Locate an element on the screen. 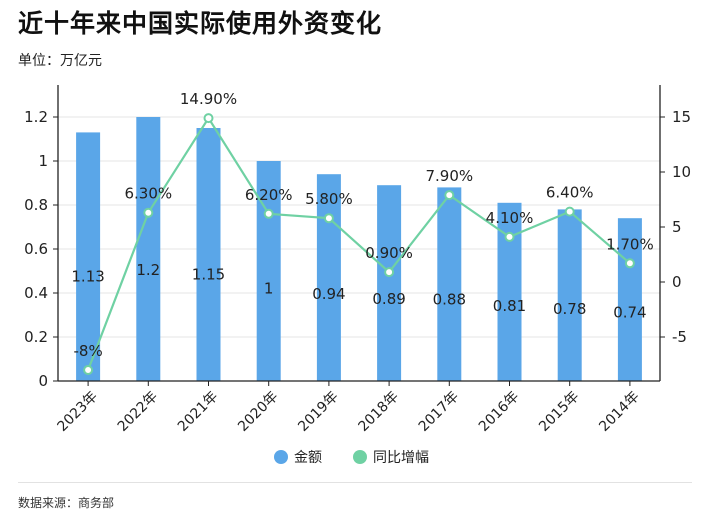  growth-point-2021年 is located at coordinates (208, 118).